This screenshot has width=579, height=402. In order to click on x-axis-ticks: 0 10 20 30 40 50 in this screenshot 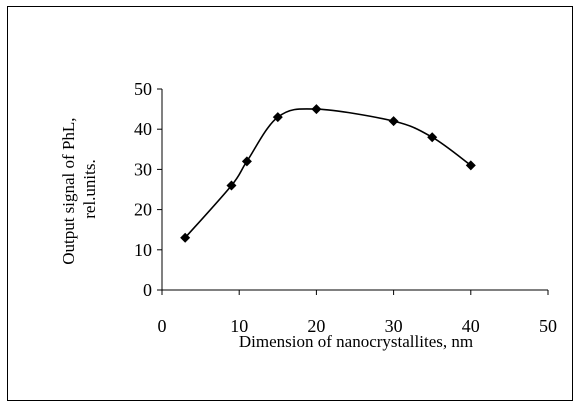, I will do `click(357, 313)`.